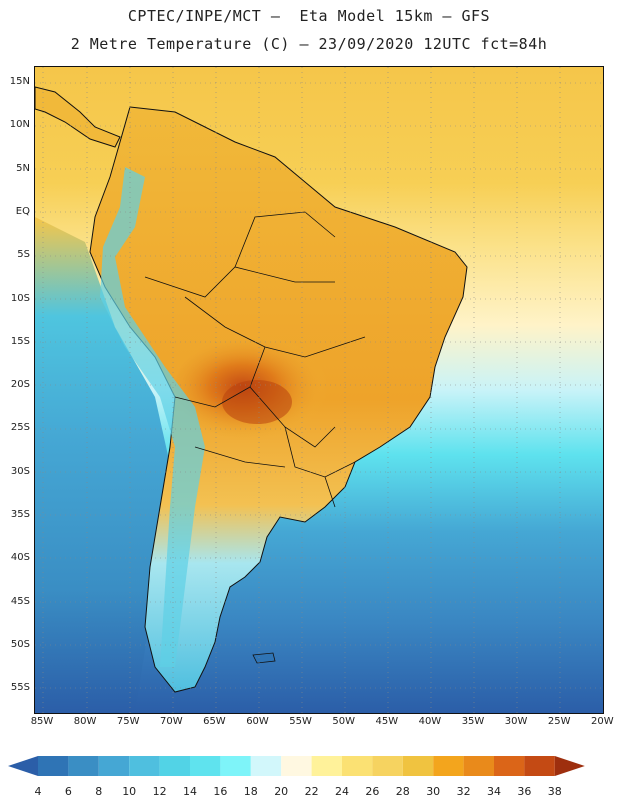  Describe the element at coordinates (99, 791) in the screenshot. I see `legend-tick-label: 8` at that location.